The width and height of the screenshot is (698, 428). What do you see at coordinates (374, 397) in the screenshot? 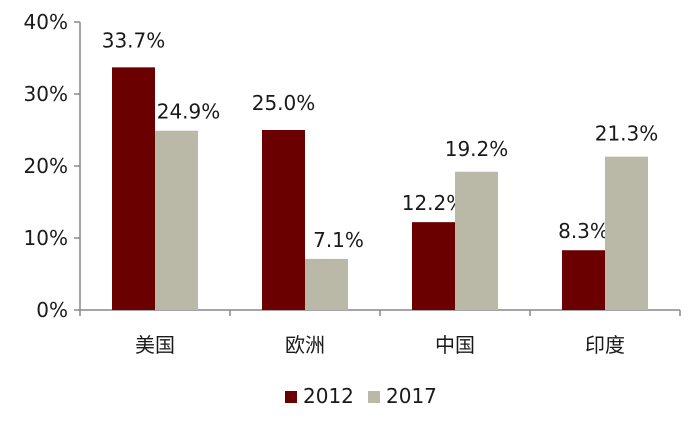
I see `legend-swatch-2017` at bounding box center [374, 397].